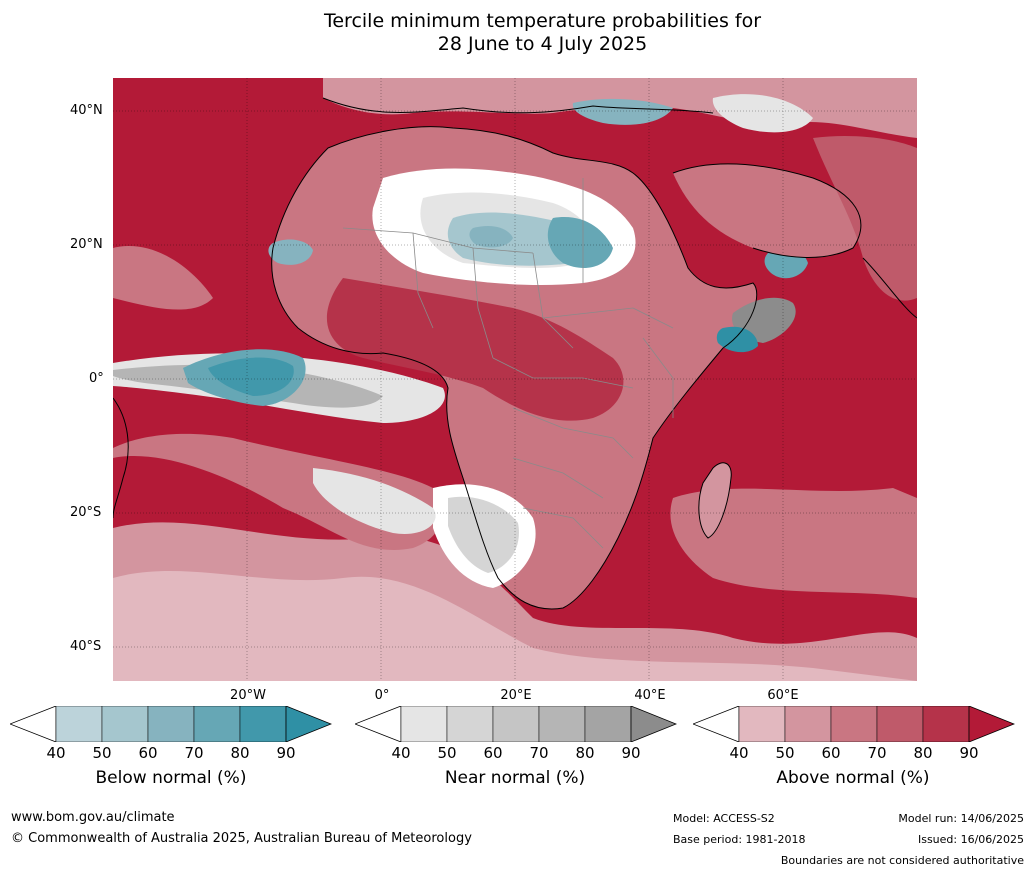  I want to click on footer-issued: Issued: 16/06/2025, so click(970, 839).